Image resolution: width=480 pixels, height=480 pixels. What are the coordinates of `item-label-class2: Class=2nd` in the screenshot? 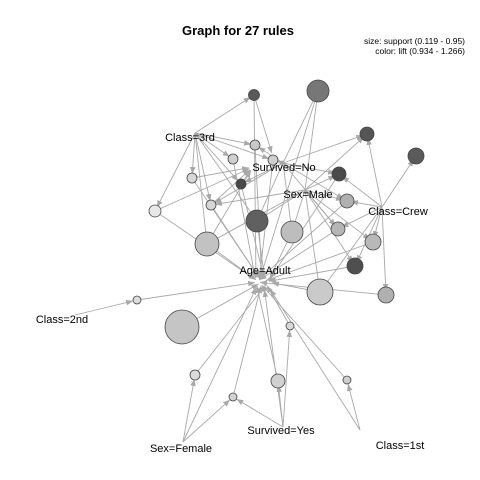 It's located at (62, 320).